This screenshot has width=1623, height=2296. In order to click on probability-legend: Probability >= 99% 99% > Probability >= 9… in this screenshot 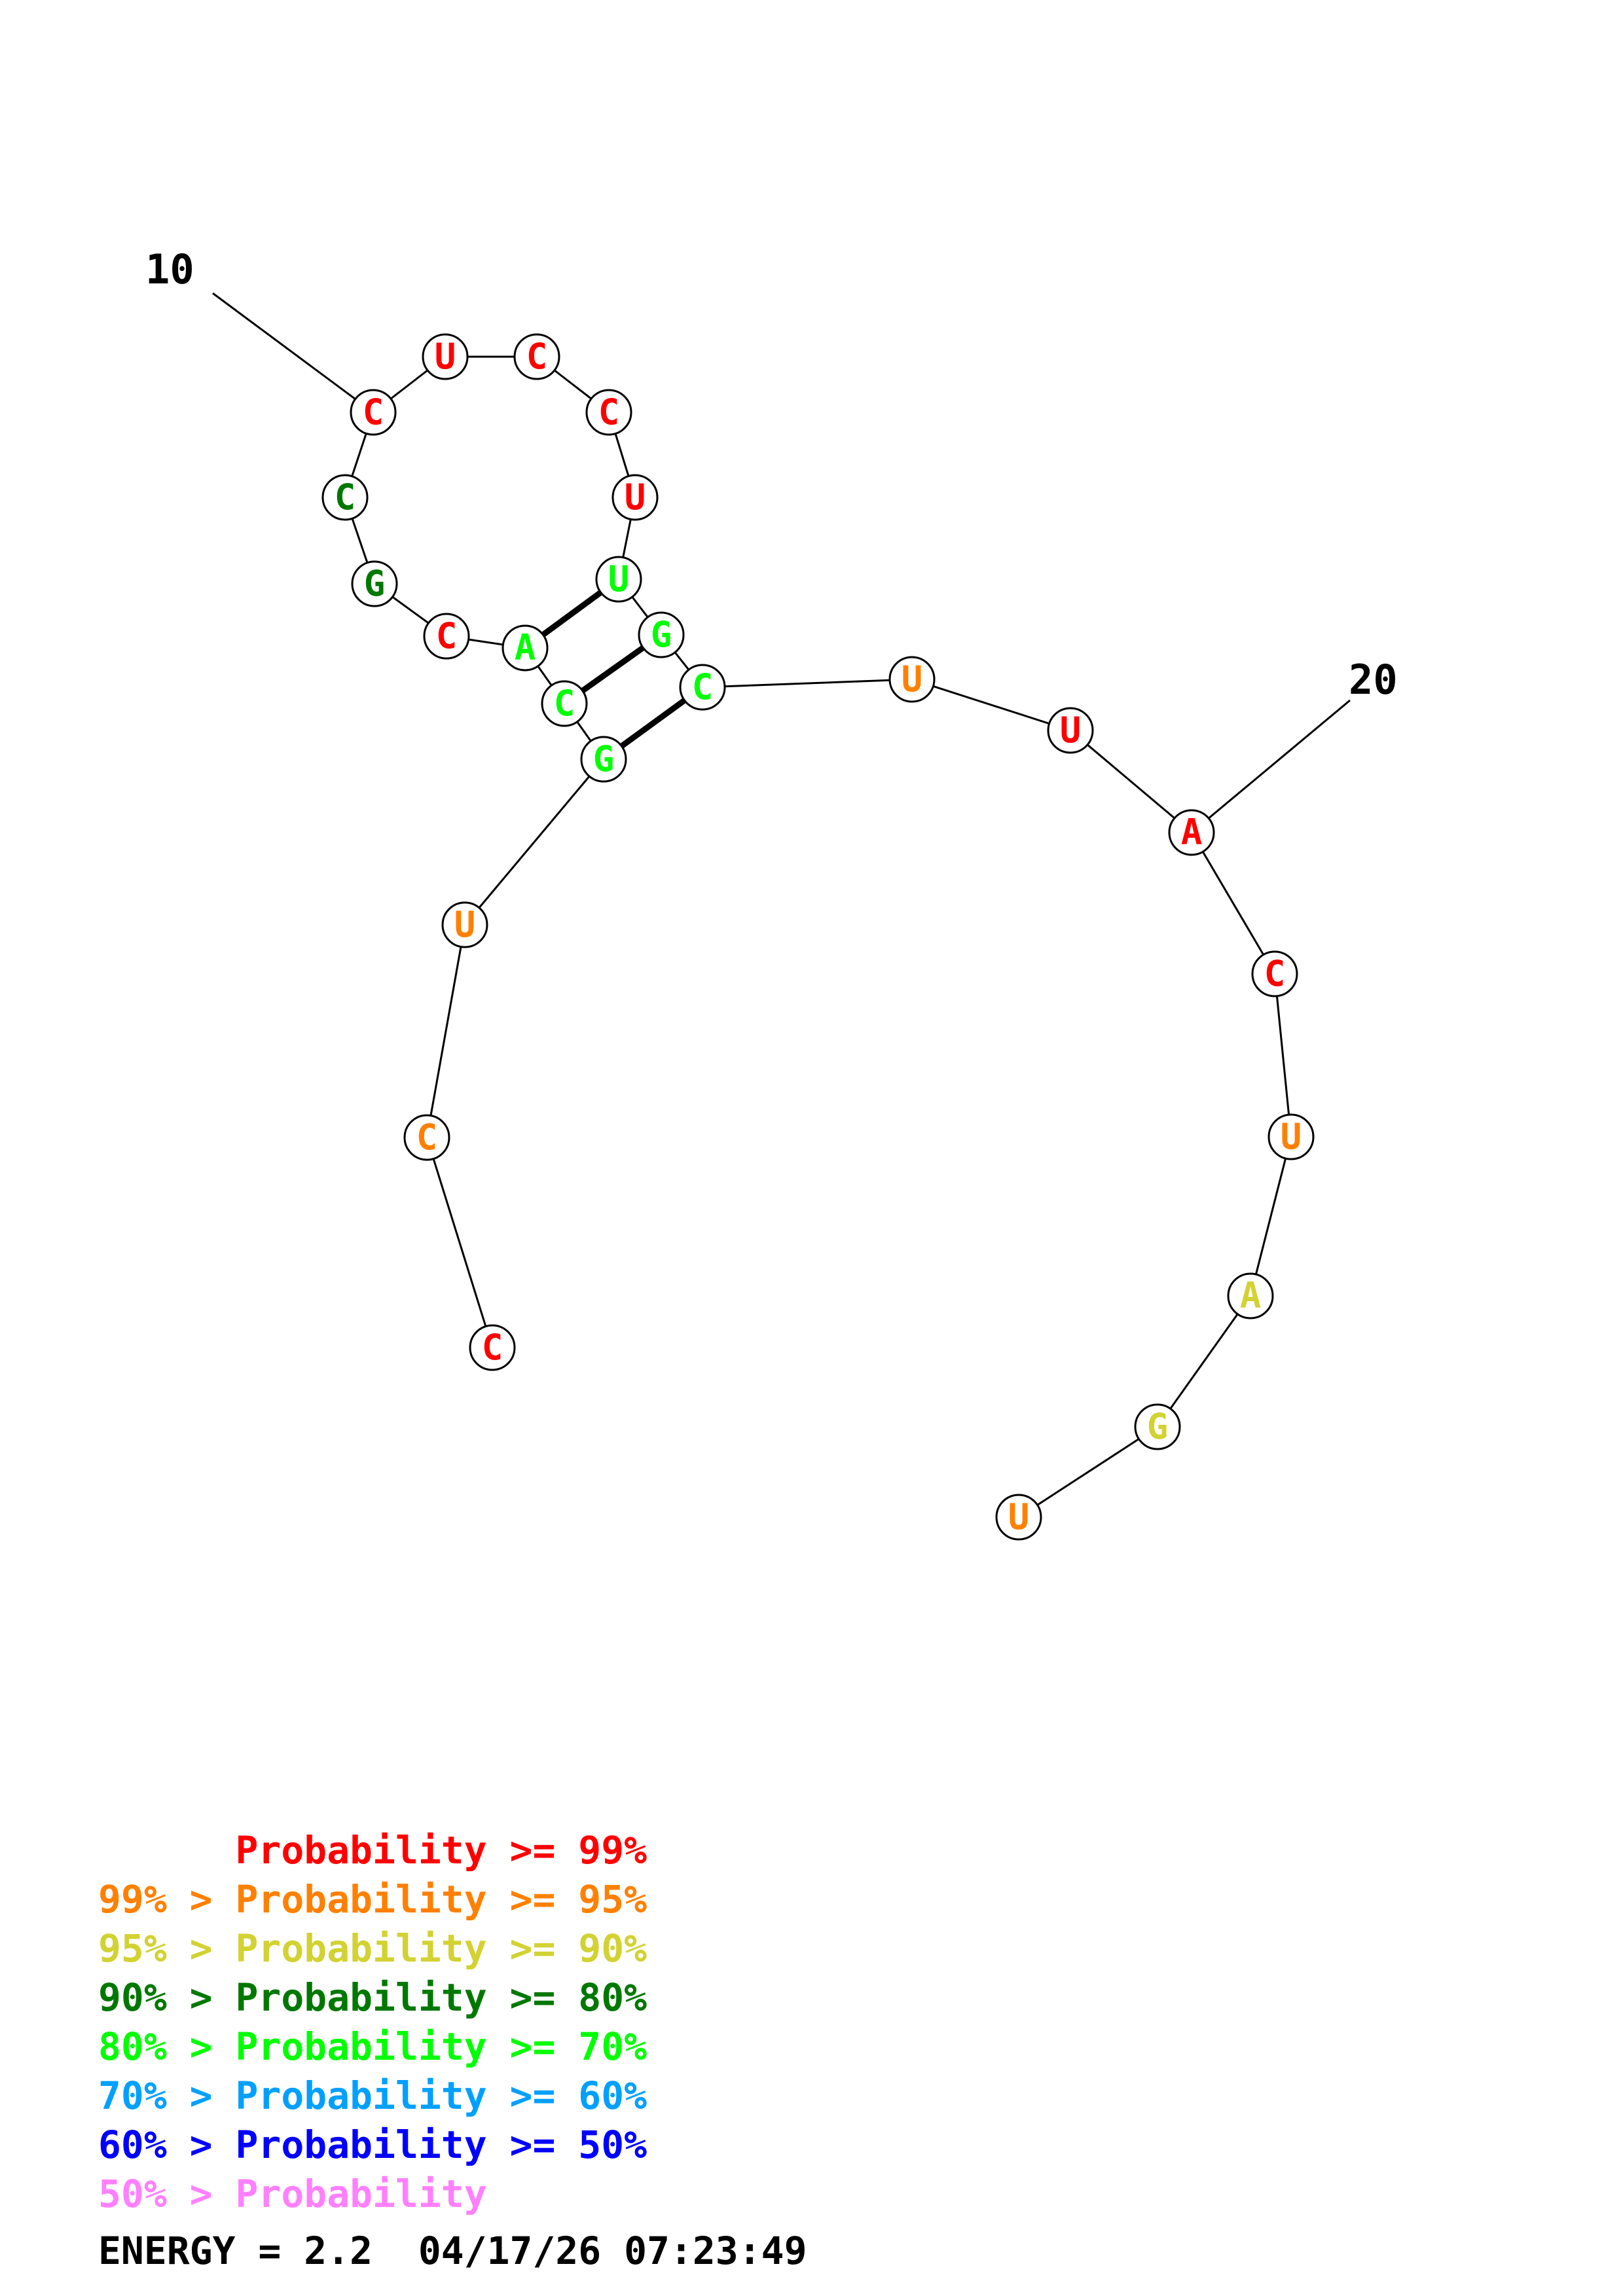, I will do `click(372, 2022)`.